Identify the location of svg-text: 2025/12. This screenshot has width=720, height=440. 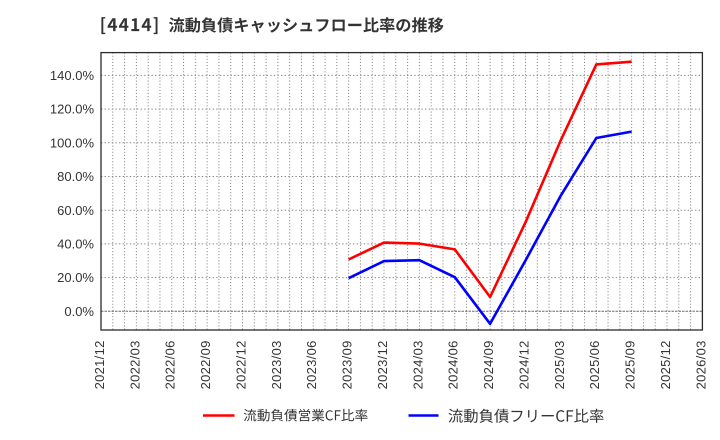
(665, 364).